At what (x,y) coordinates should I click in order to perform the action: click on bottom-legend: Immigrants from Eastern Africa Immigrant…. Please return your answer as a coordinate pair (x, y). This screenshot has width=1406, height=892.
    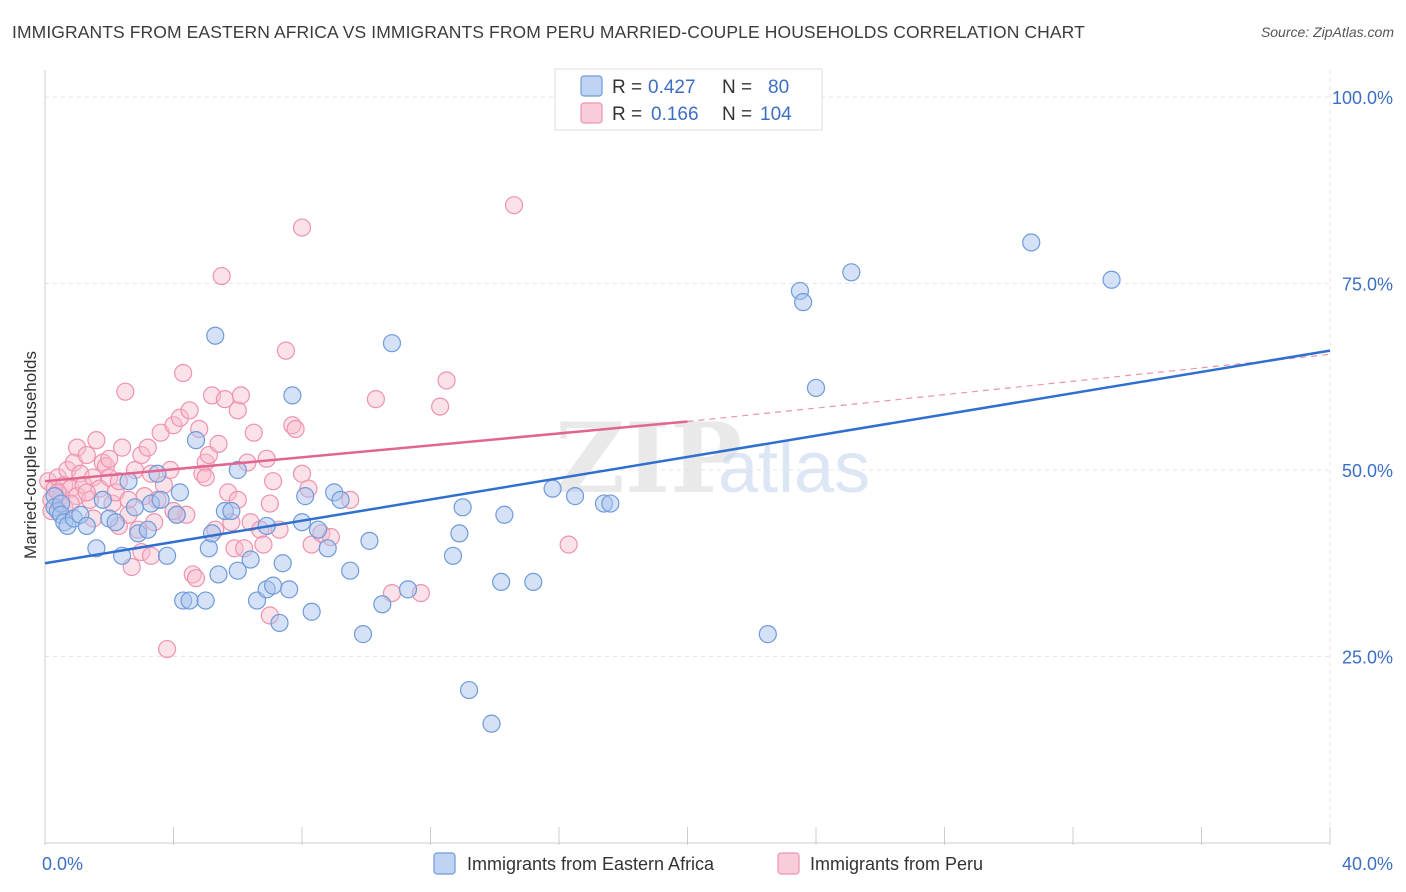
    Looking at the image, I should click on (708, 863).